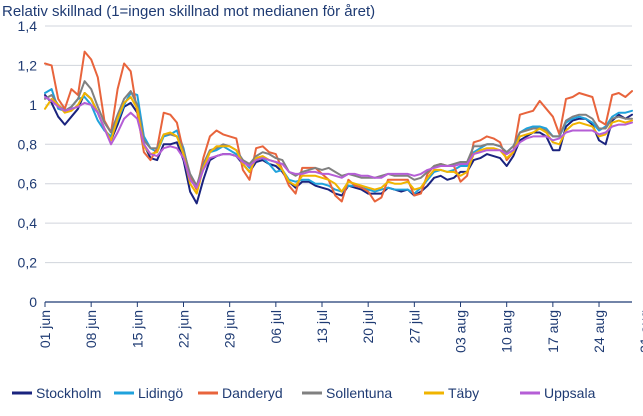 This screenshot has width=643, height=416. I want to click on x-tick-label: 27 jul, so click(414, 326).